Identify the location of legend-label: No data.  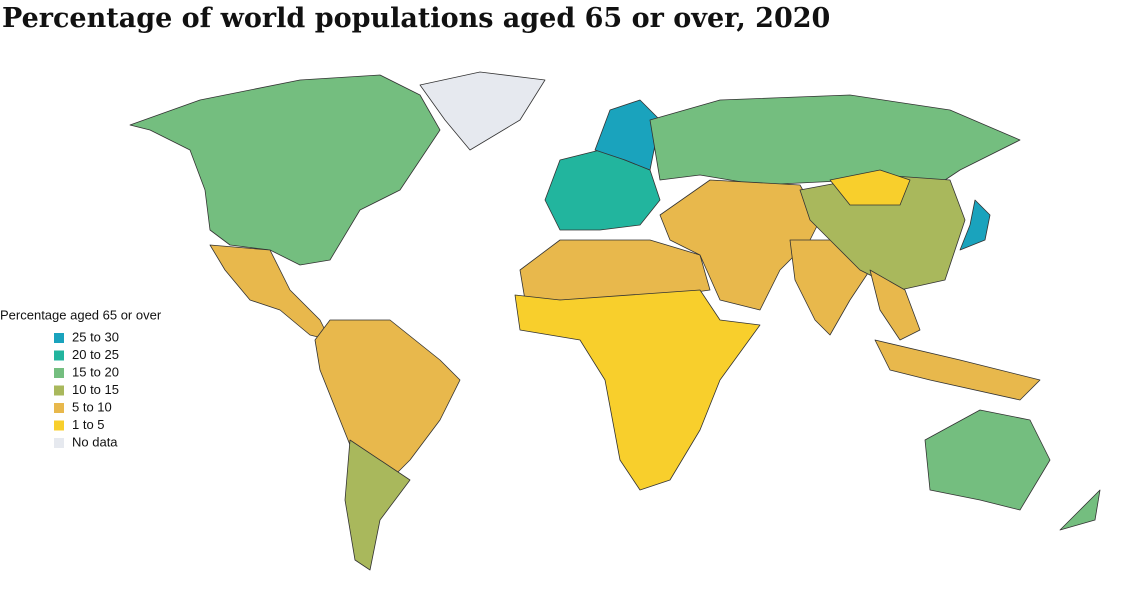
(95, 441).